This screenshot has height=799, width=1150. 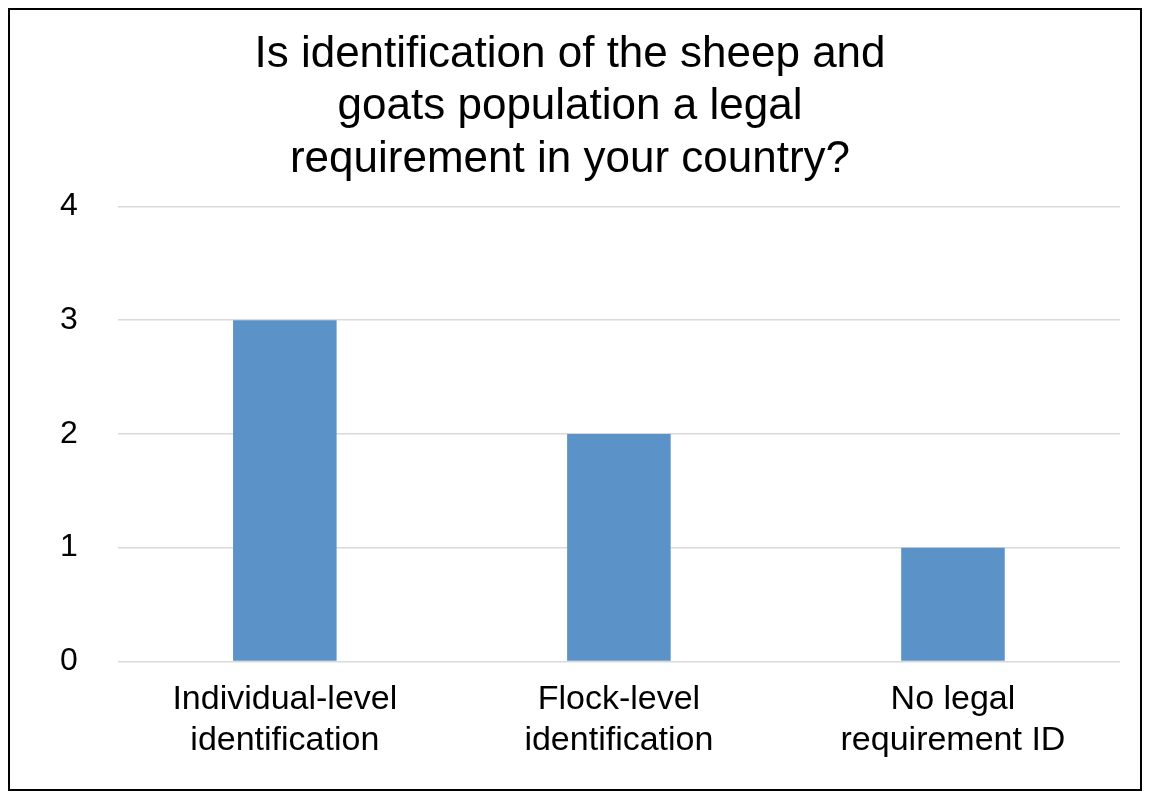 What do you see at coordinates (619, 717) in the screenshot?
I see `x-tick-label: Flock-level identification` at bounding box center [619, 717].